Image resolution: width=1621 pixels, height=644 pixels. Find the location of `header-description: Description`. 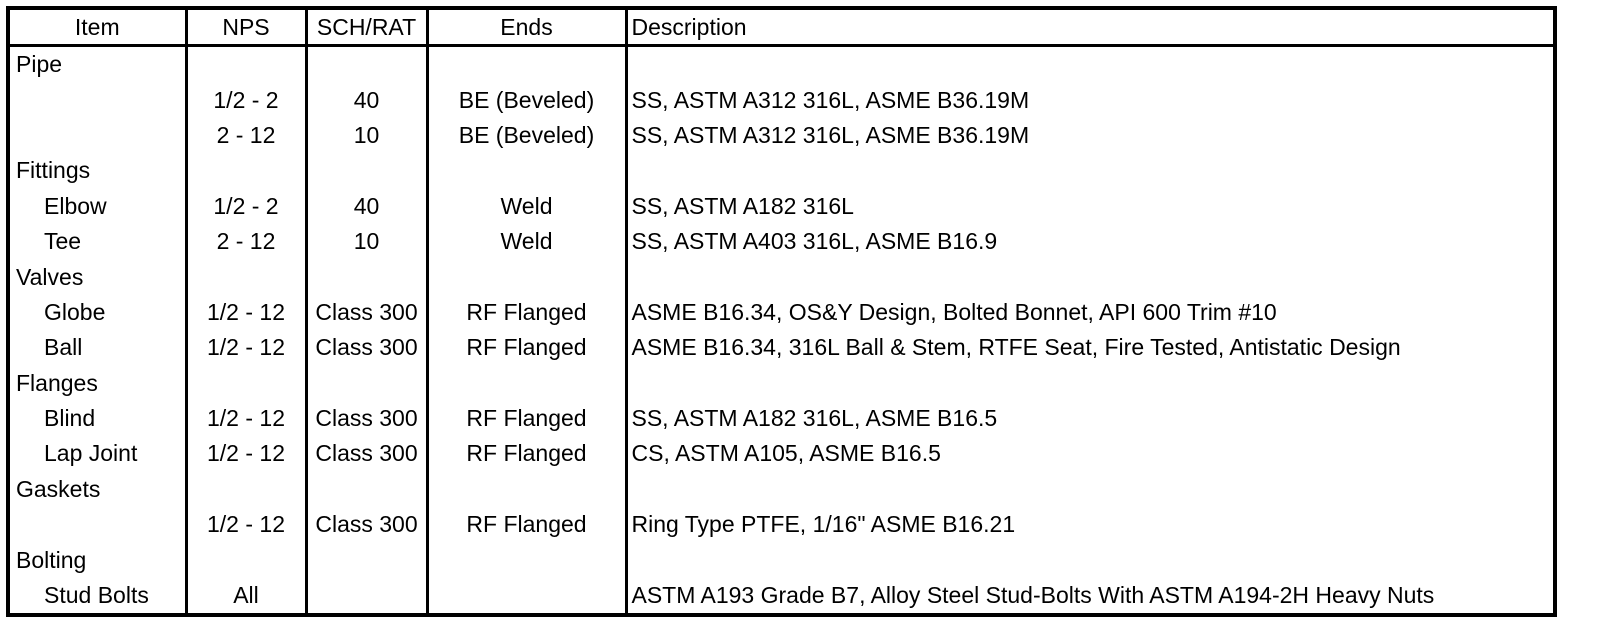

header-description: Description is located at coordinates (1089, 28).